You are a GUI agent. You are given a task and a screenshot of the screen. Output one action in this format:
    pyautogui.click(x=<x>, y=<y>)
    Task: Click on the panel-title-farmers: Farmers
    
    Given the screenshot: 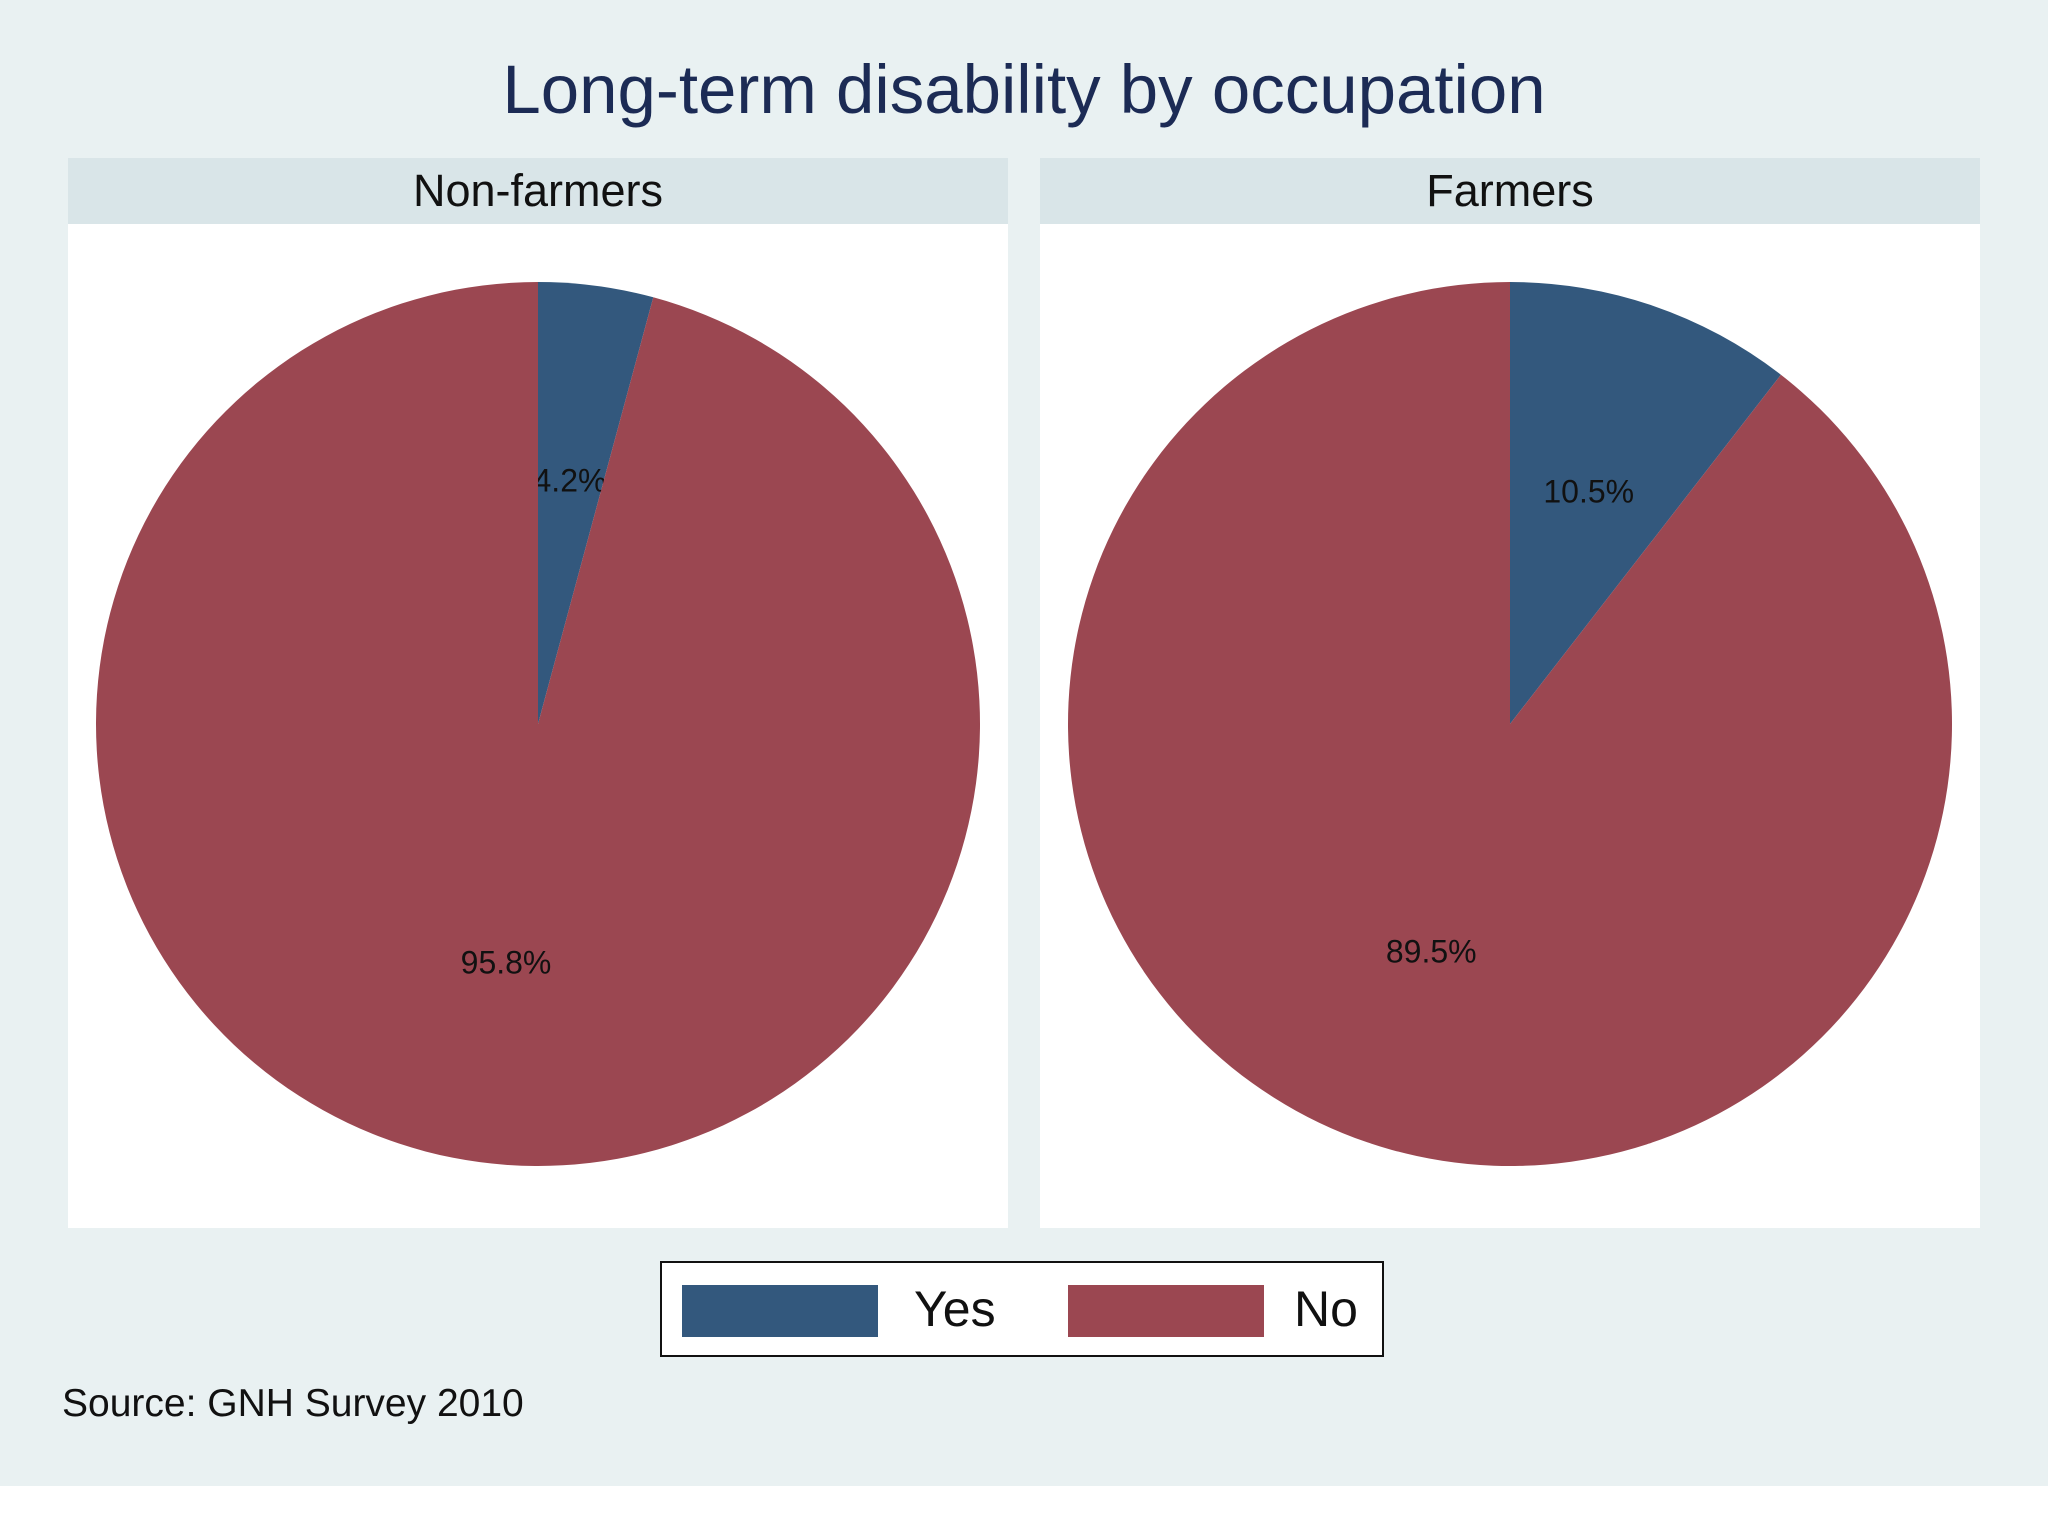 What is the action you would take?
    pyautogui.click(x=1510, y=191)
    